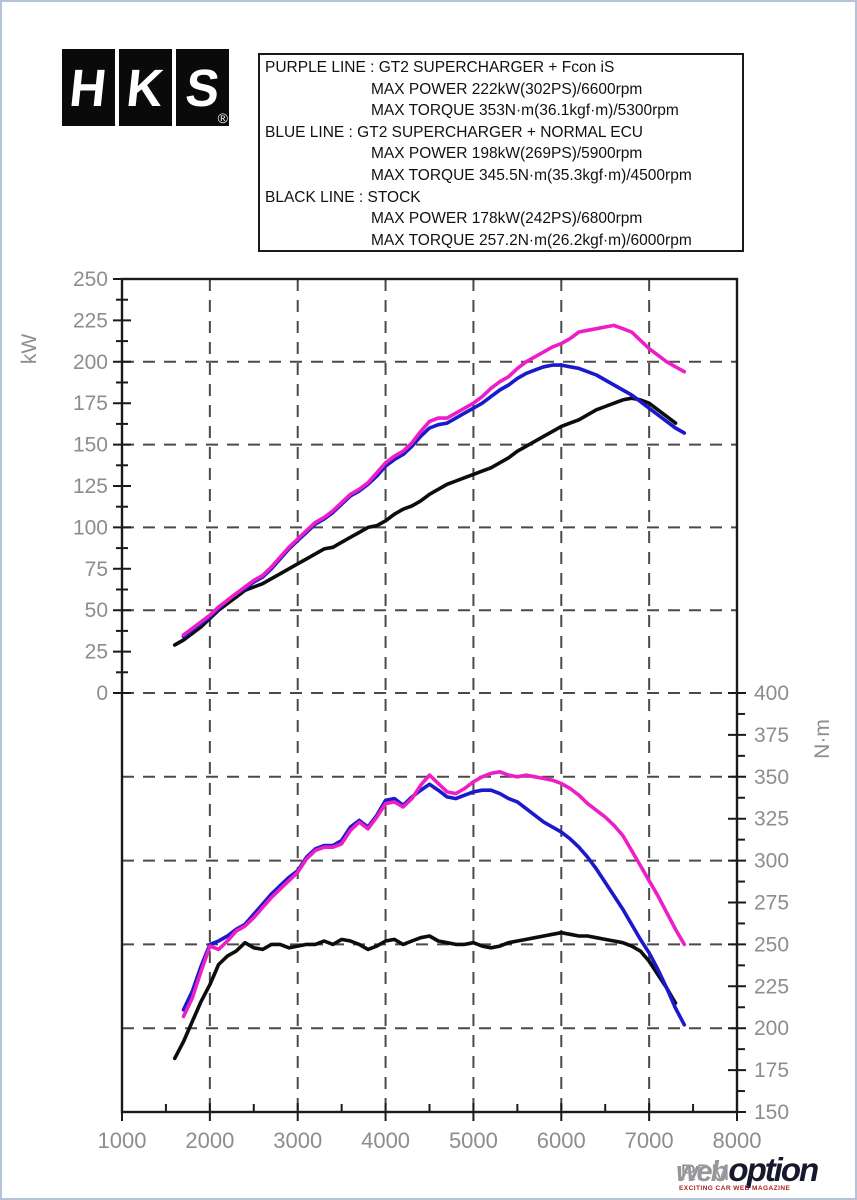 The width and height of the screenshot is (857, 1200). I want to click on tick-label-power-175: 175, so click(90, 403).